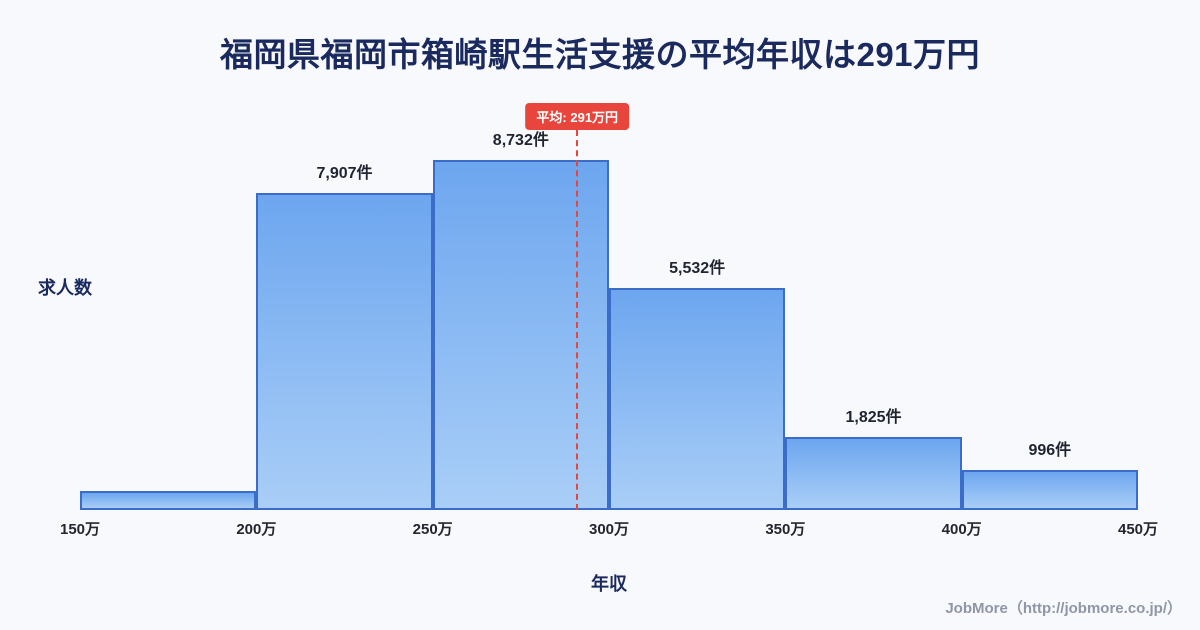 Image resolution: width=1200 pixels, height=630 pixels. Describe the element at coordinates (432, 529) in the screenshot. I see `x-tick-label: 250万` at that location.